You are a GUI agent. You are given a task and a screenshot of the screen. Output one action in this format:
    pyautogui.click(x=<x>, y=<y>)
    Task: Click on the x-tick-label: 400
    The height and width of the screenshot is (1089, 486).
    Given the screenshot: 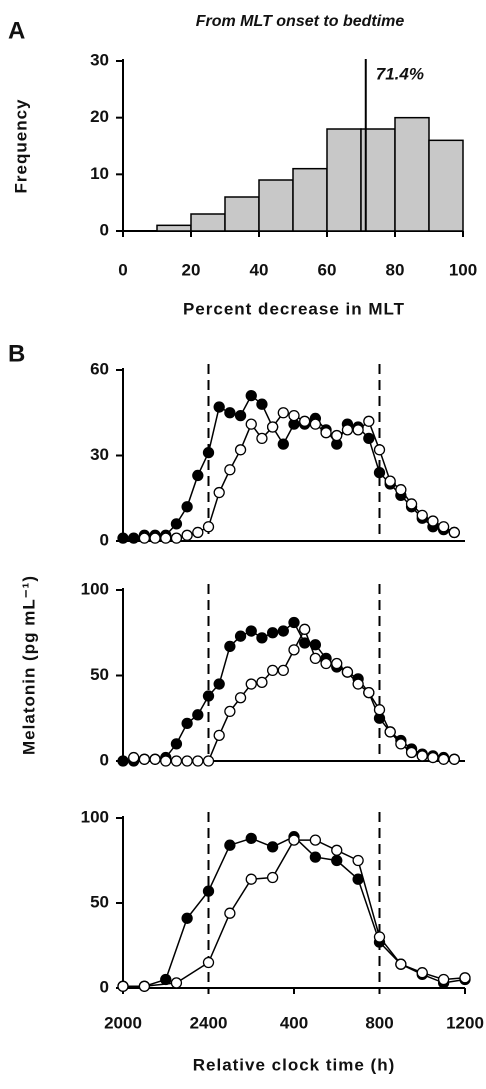 What is the action you would take?
    pyautogui.click(x=294, y=1022)
    